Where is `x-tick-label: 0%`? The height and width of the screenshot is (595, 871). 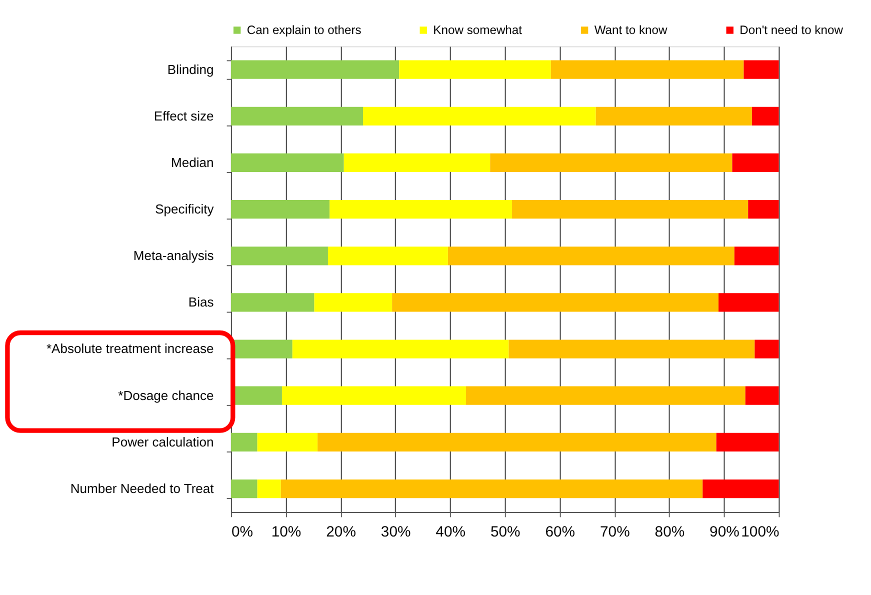
x-tick-label: 0% is located at coordinates (242, 532).